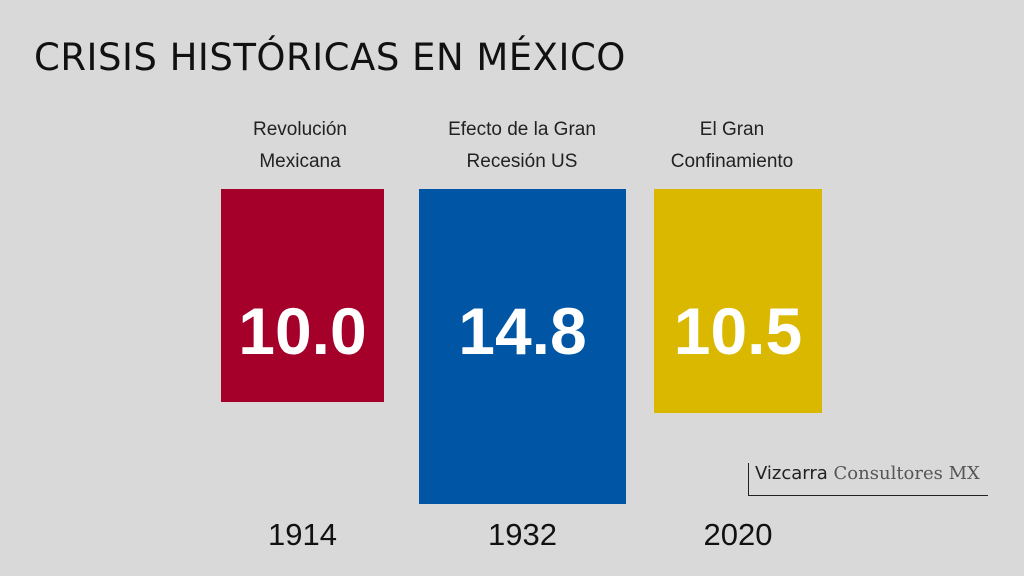 This screenshot has width=1024, height=576. Describe the element at coordinates (302, 534) in the screenshot. I see `year-label-1914: 1914` at that location.